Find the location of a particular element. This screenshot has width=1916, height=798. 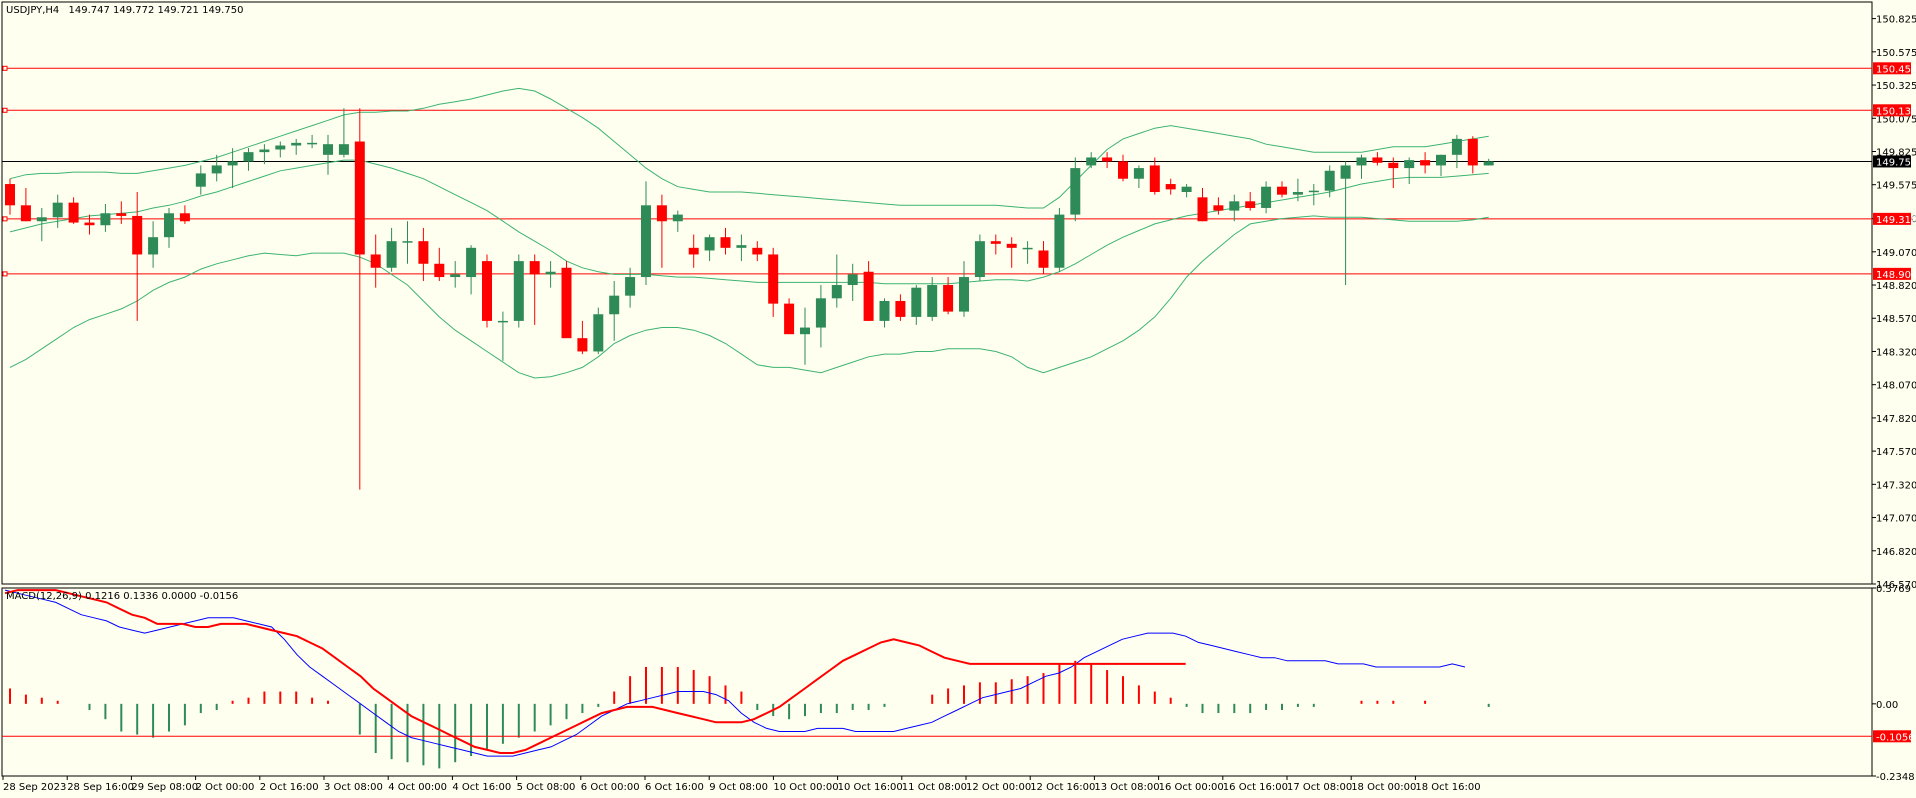

time-tick-label: 16 Oct 16:00 is located at coordinates (1255, 787).